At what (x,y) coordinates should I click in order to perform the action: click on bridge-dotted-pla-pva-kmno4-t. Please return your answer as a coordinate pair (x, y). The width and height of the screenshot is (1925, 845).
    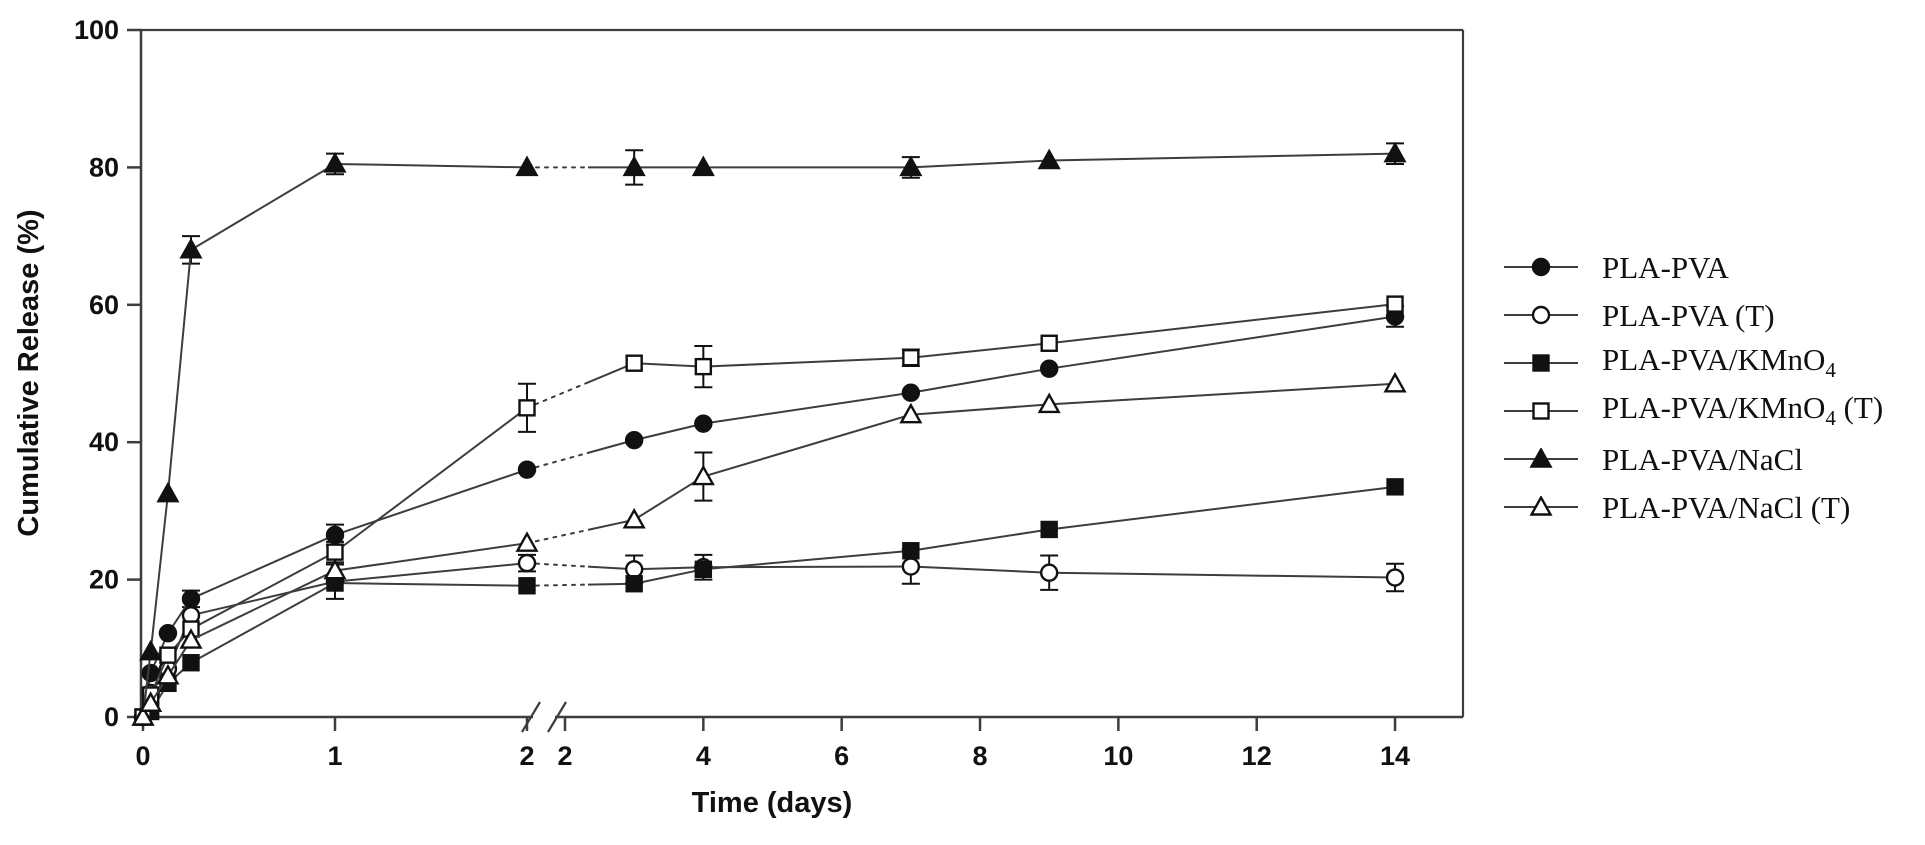
    Looking at the image, I should click on (557, 395).